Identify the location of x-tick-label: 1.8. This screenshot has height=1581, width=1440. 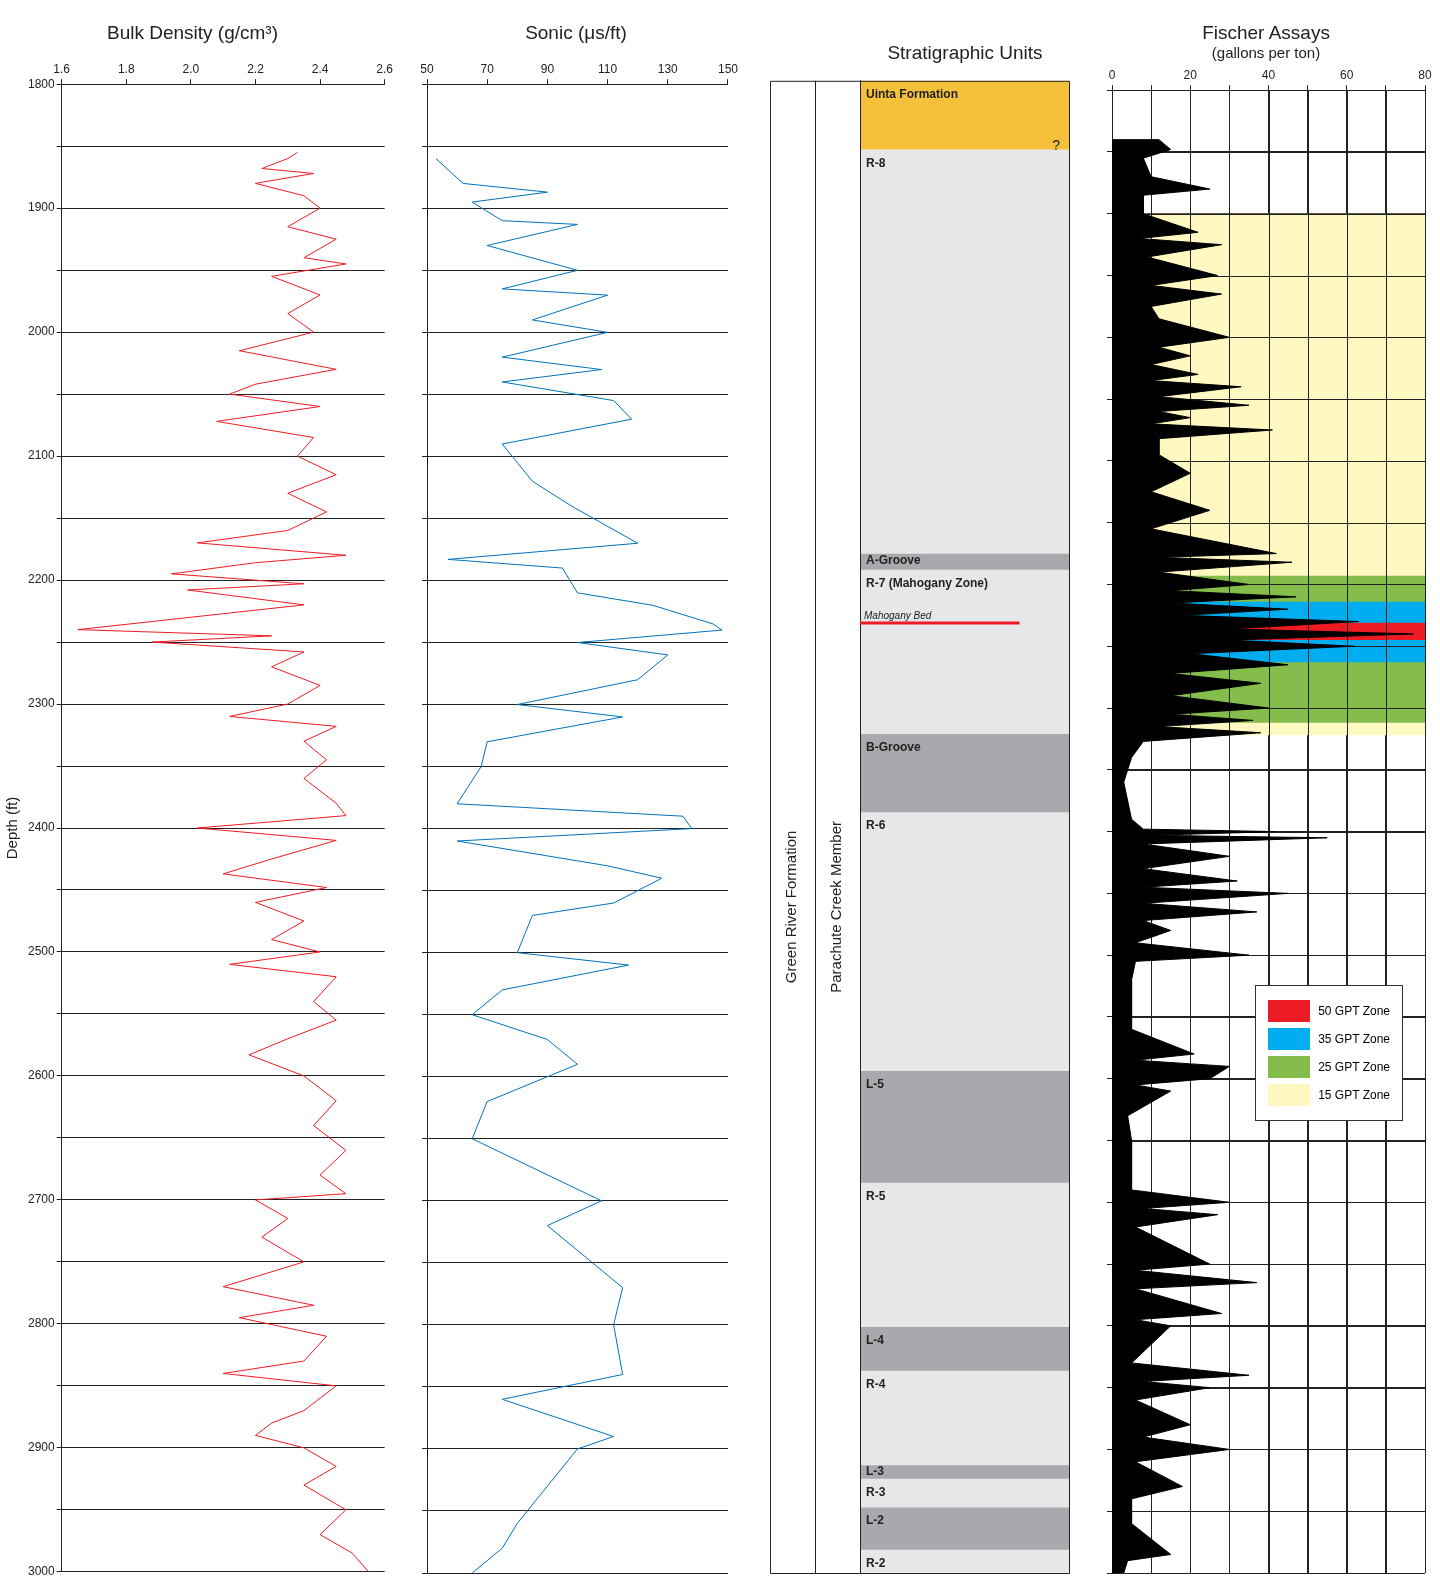
(126, 69).